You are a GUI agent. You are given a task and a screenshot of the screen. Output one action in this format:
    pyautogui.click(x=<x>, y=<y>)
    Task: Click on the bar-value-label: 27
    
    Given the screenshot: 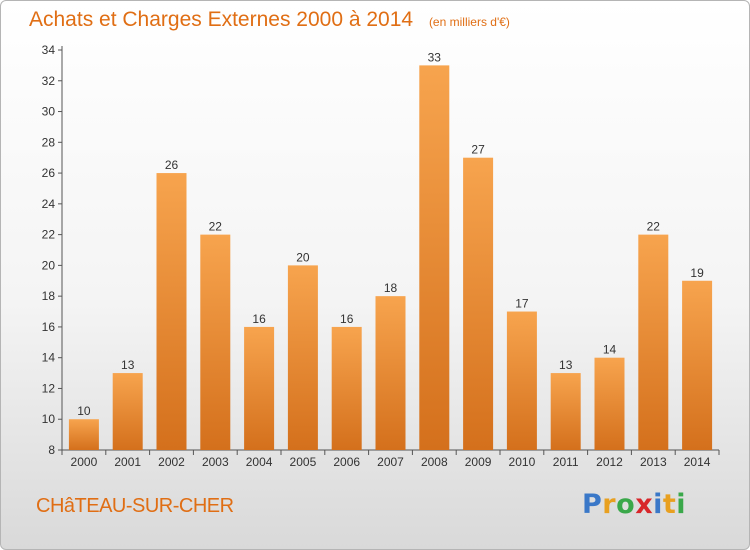 What is the action you would take?
    pyautogui.click(x=478, y=150)
    